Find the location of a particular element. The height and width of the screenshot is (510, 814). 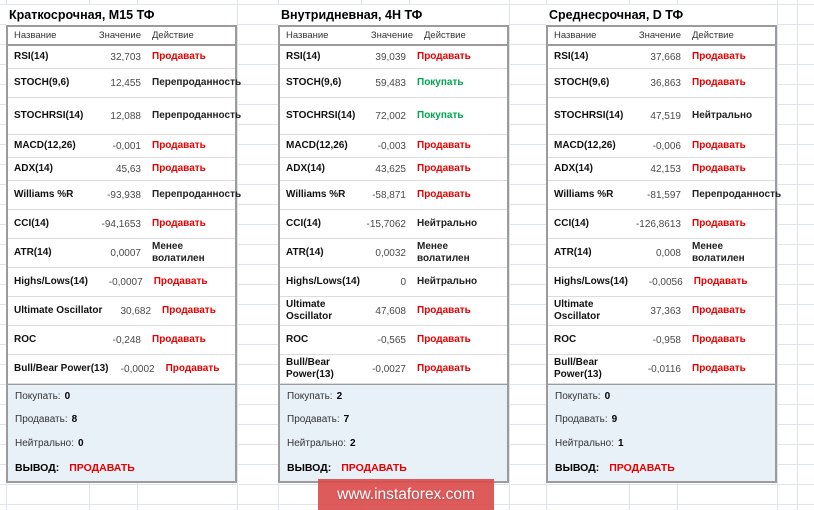

table-row: STOCH(9,6) 59,483 Покупать is located at coordinates (393, 83).